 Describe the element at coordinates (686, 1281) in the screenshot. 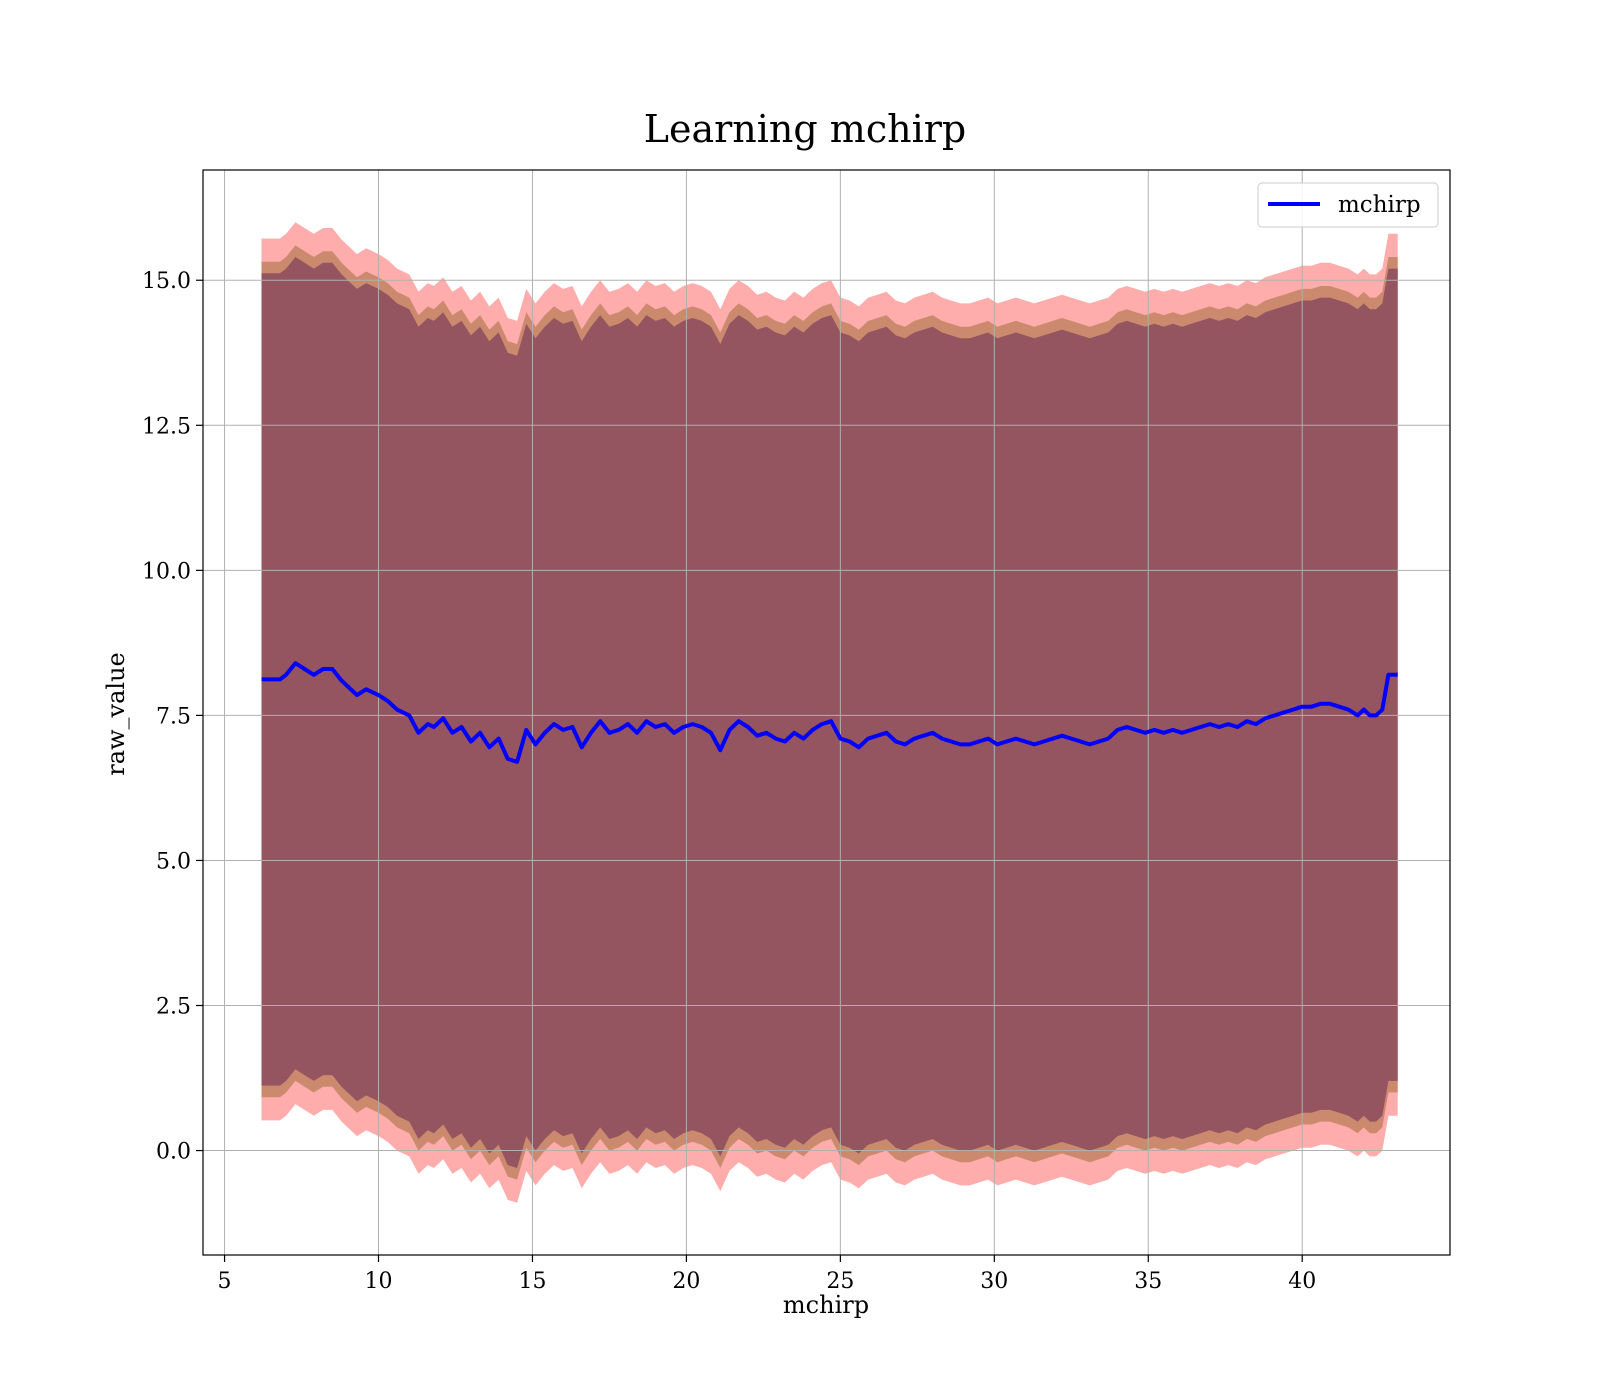

I see `x-tick-label: 20` at that location.